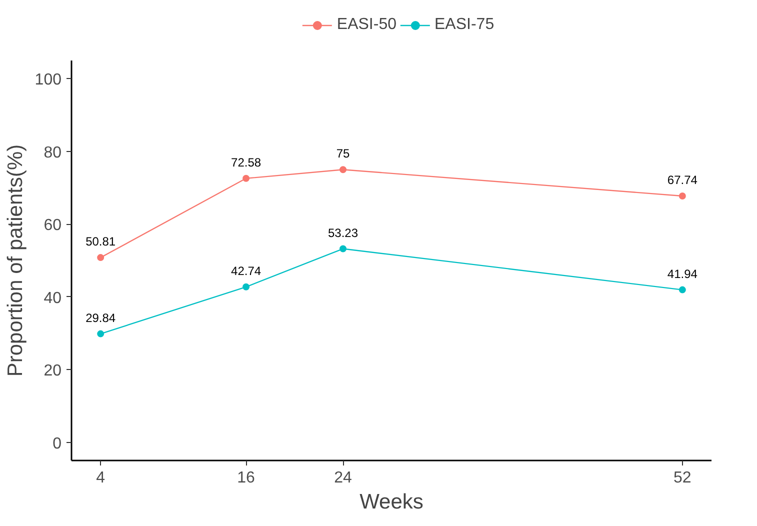  I want to click on y-tick-label: 80, so click(53, 153).